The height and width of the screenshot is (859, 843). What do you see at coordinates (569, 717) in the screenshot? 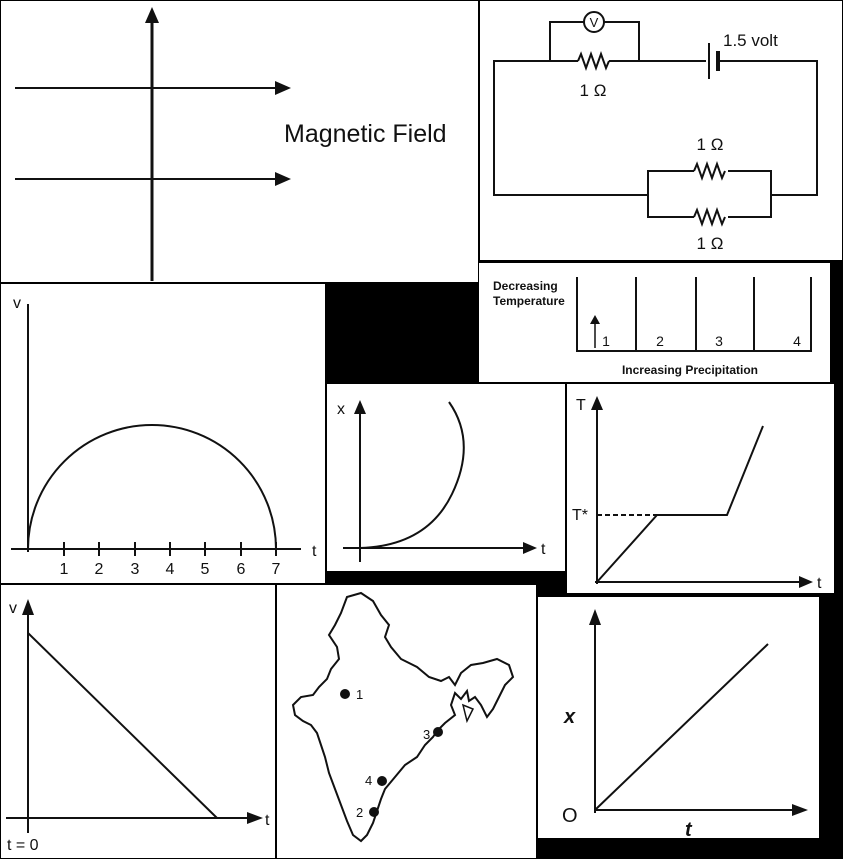
I see `x-axis-linear-label: x` at bounding box center [569, 717].